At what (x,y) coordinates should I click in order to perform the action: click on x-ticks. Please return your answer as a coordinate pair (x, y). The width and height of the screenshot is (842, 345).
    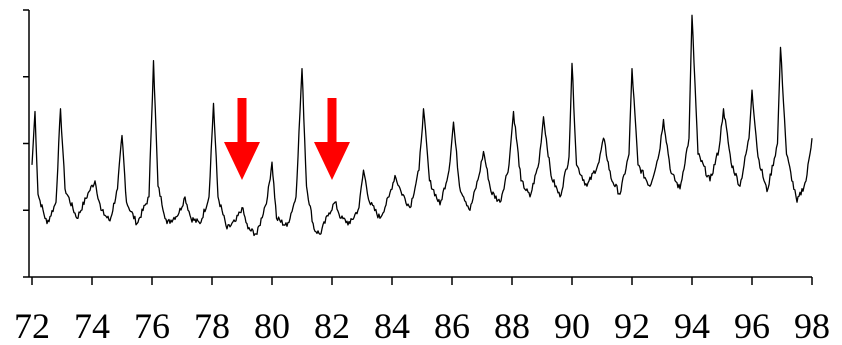
    Looking at the image, I should click on (422, 281).